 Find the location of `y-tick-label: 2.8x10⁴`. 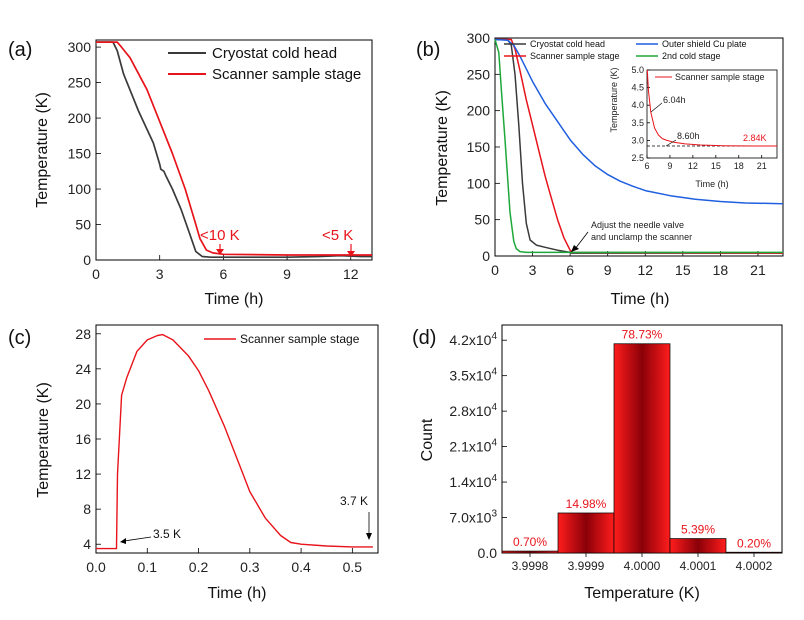

y-tick-label: 2.8x10⁴ is located at coordinates (473, 410).